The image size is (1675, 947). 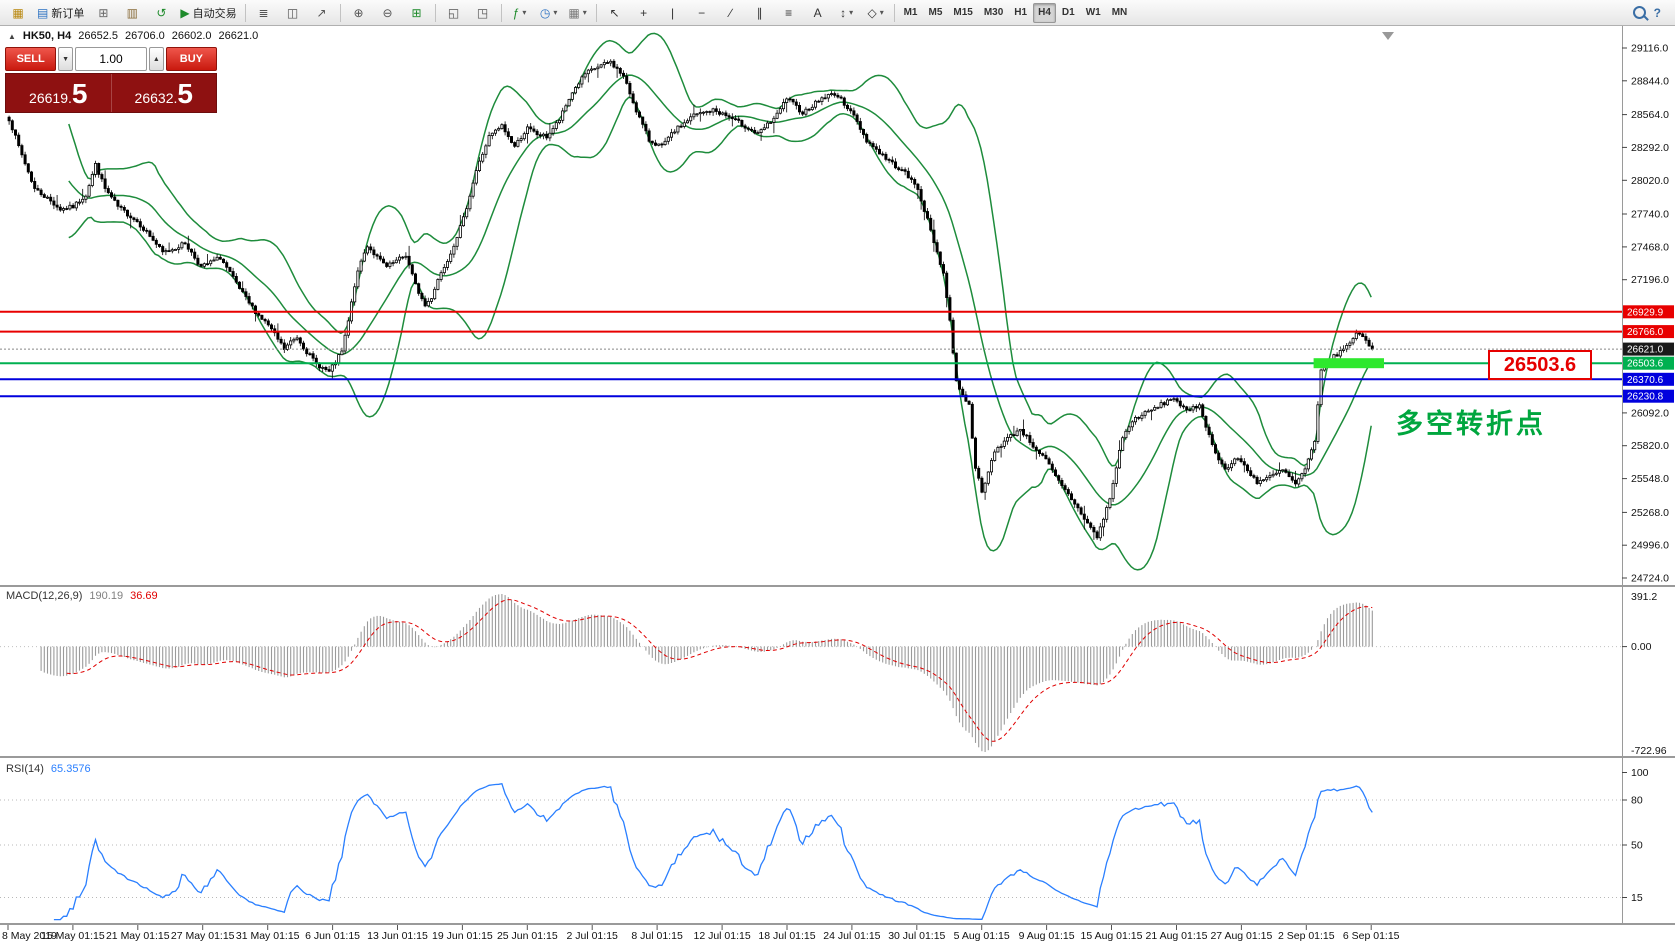 I want to click on timeframe-d1: D1, so click(x=1068, y=12).